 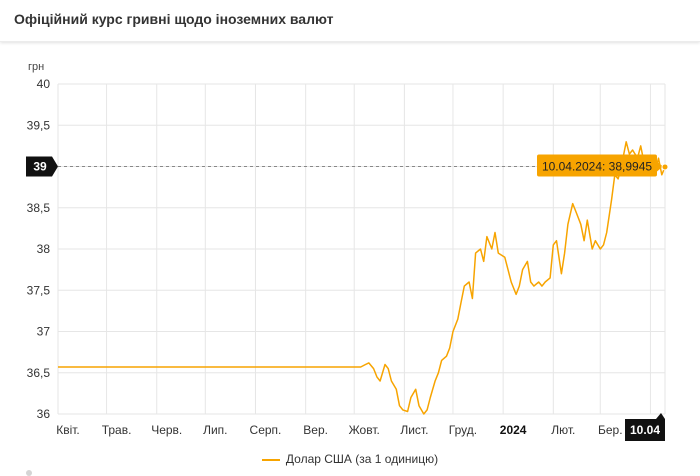 I want to click on crosshair-y-label: 39, so click(x=42, y=166).